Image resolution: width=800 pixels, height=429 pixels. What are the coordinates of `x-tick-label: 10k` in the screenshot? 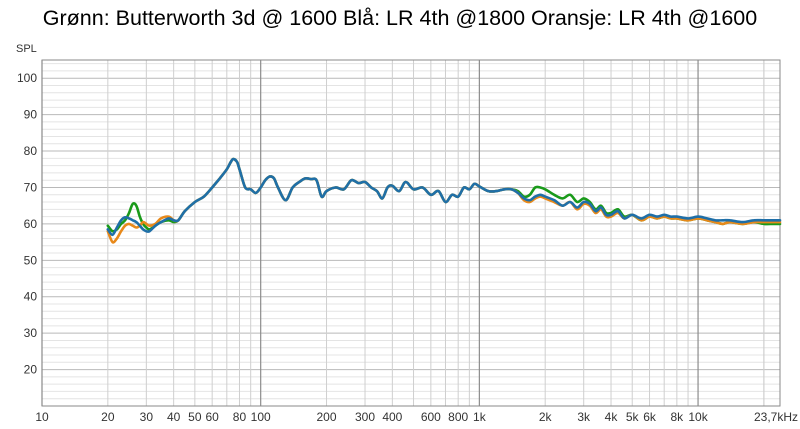 It's located at (698, 417).